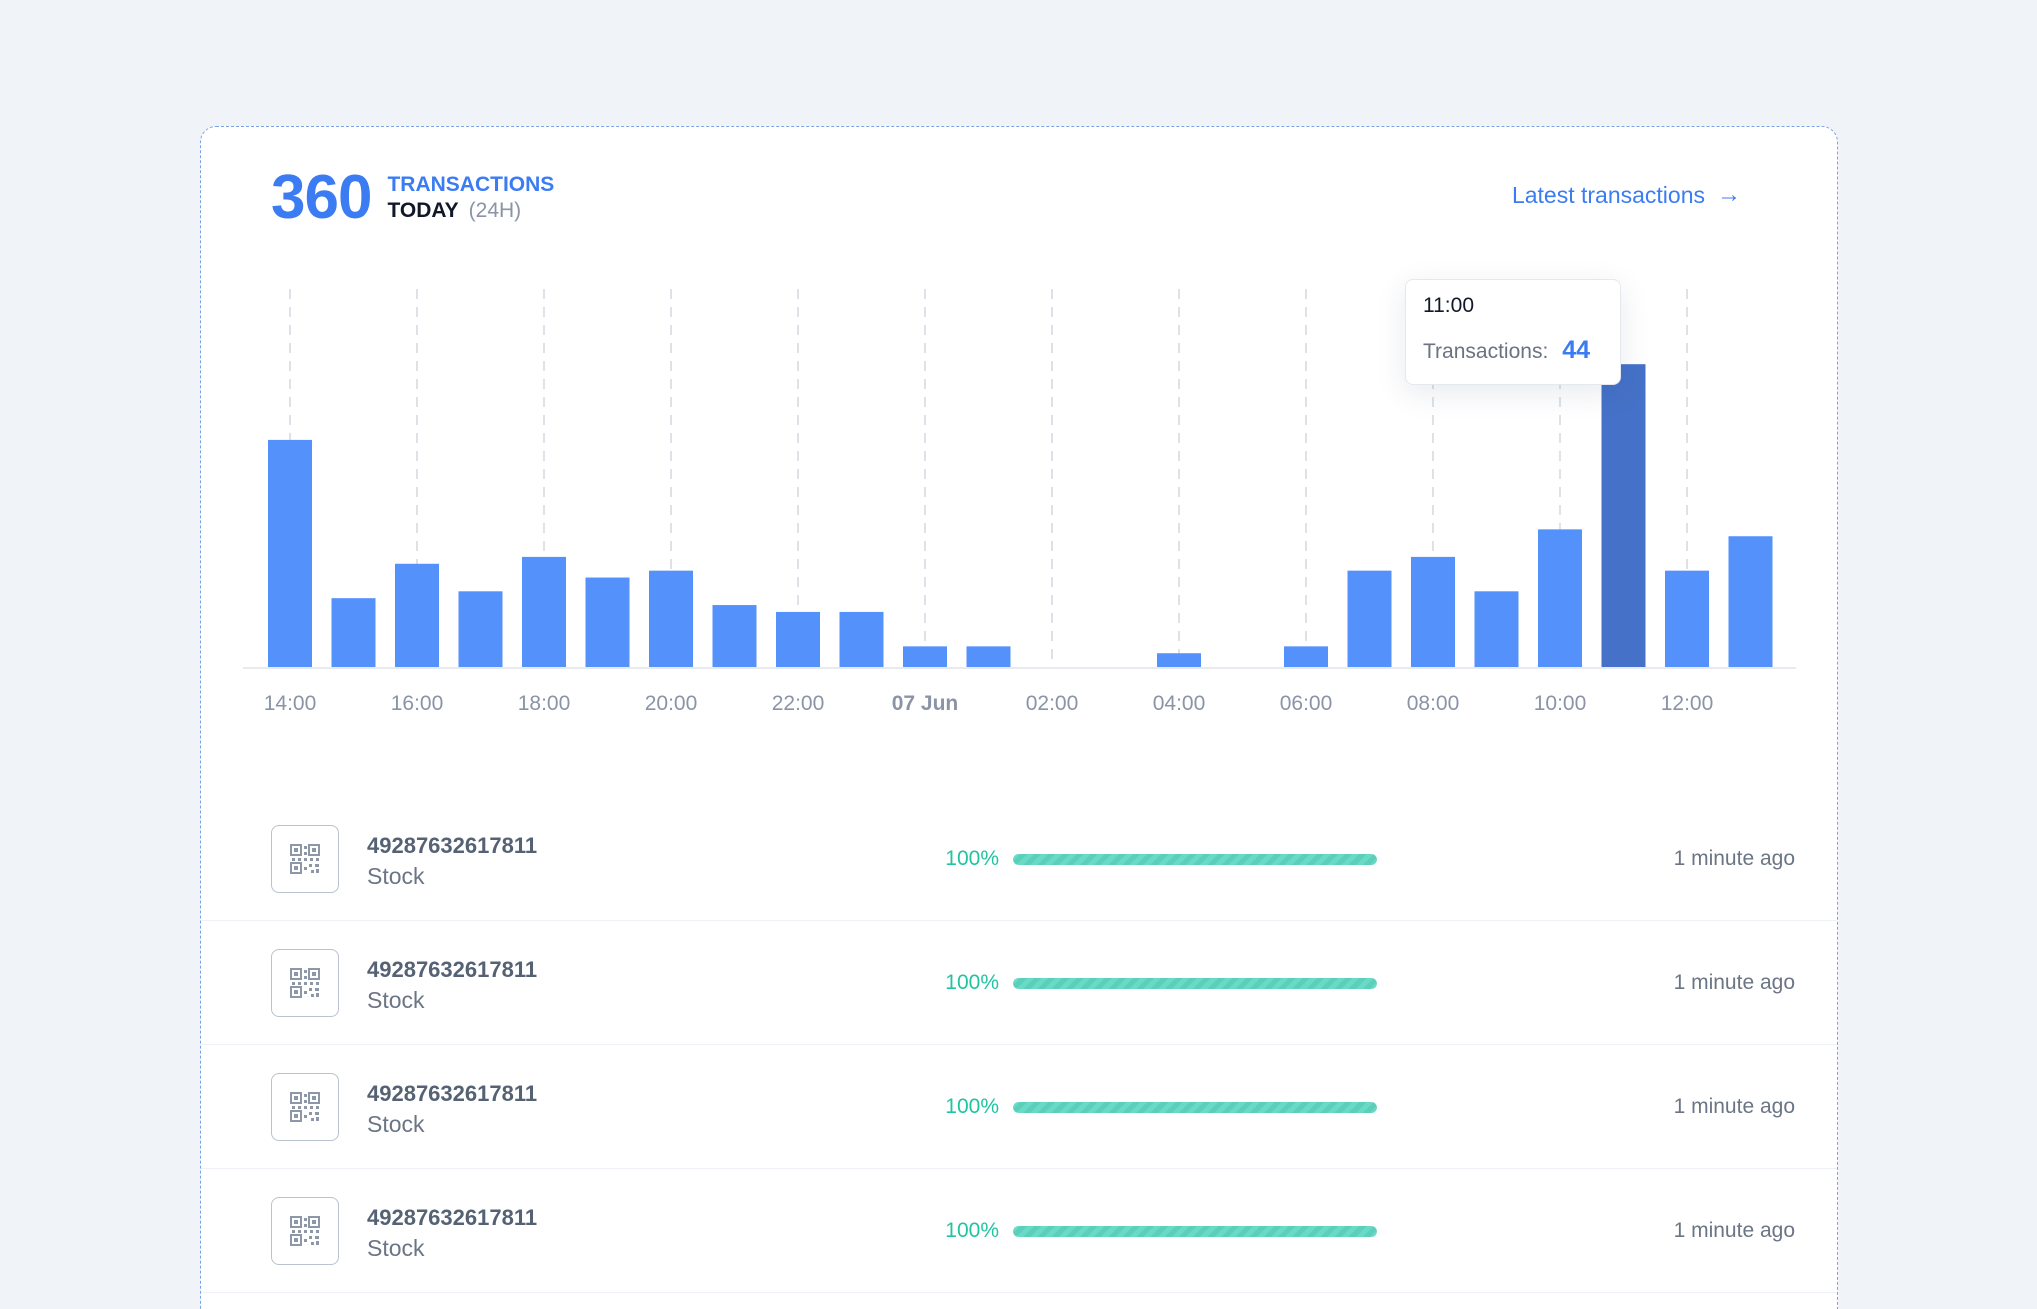 The image size is (2037, 1309). Describe the element at coordinates (1306, 703) in the screenshot. I see `x-tick-label: 06:00` at that location.